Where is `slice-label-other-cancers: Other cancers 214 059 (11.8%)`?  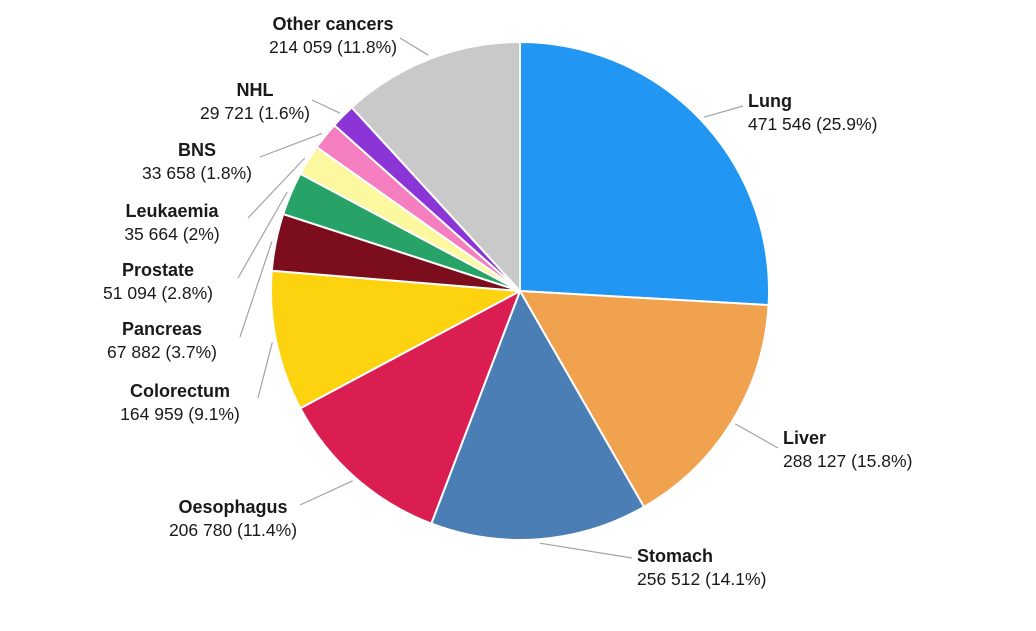 slice-label-other-cancers: Other cancers 214 059 (11.8%) is located at coordinates (333, 35).